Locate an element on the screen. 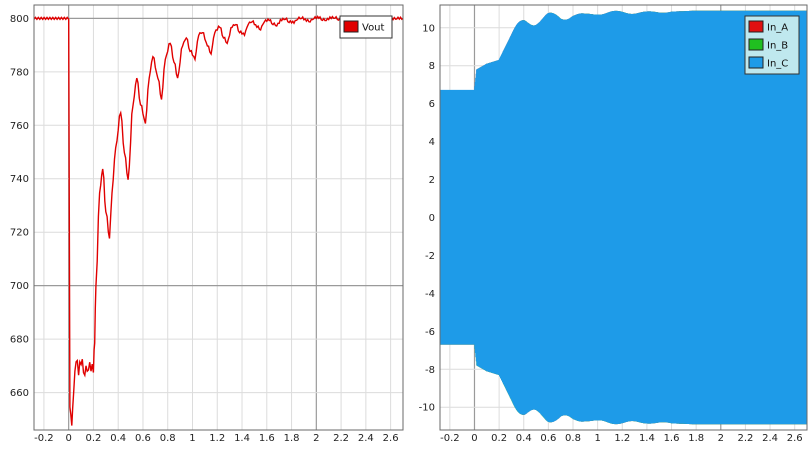 The width and height of the screenshot is (809, 450). y-tick-label: 8 is located at coordinates (432, 66).